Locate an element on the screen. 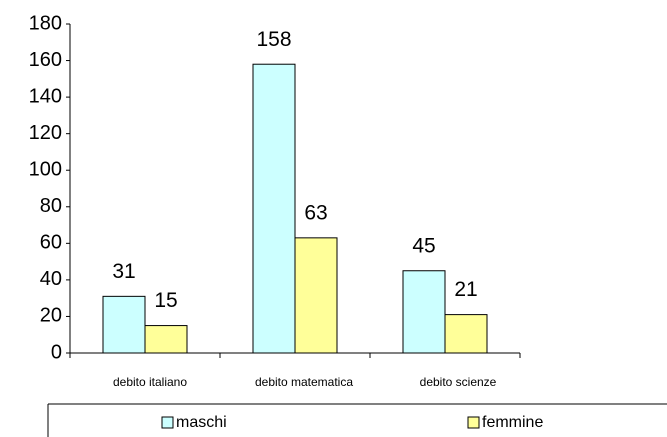 The height and width of the screenshot is (437, 667). legend-label: maschi is located at coordinates (201, 422).